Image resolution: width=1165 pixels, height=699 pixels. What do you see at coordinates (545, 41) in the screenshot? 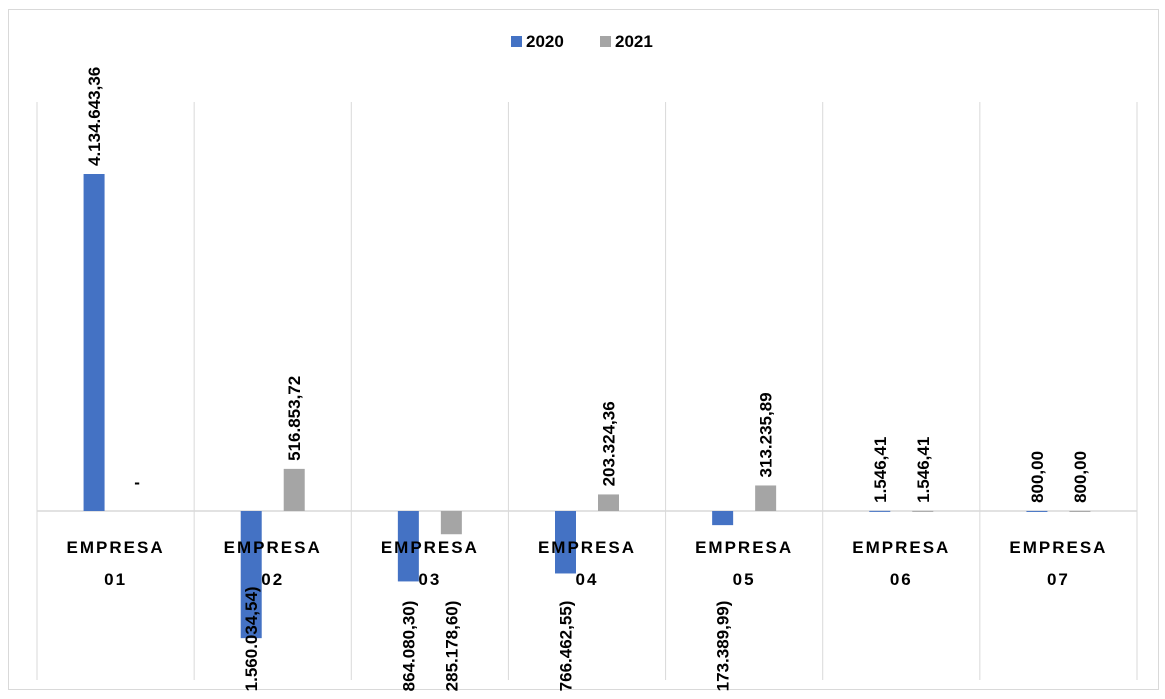
I see `legend-label-2020: 2020` at bounding box center [545, 41].